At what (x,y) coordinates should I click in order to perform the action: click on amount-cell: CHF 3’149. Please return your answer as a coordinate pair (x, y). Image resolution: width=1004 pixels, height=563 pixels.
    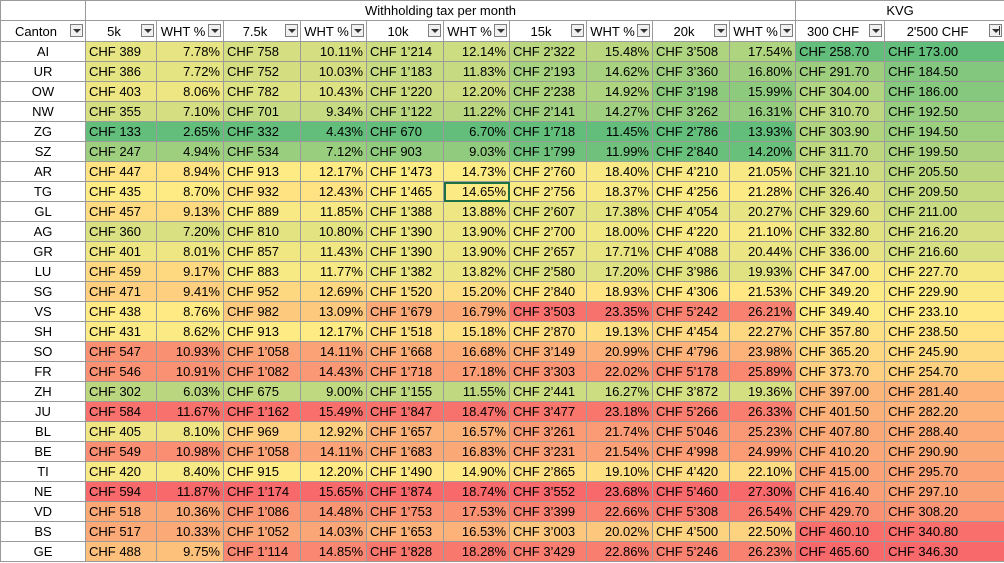
    Looking at the image, I should click on (548, 351).